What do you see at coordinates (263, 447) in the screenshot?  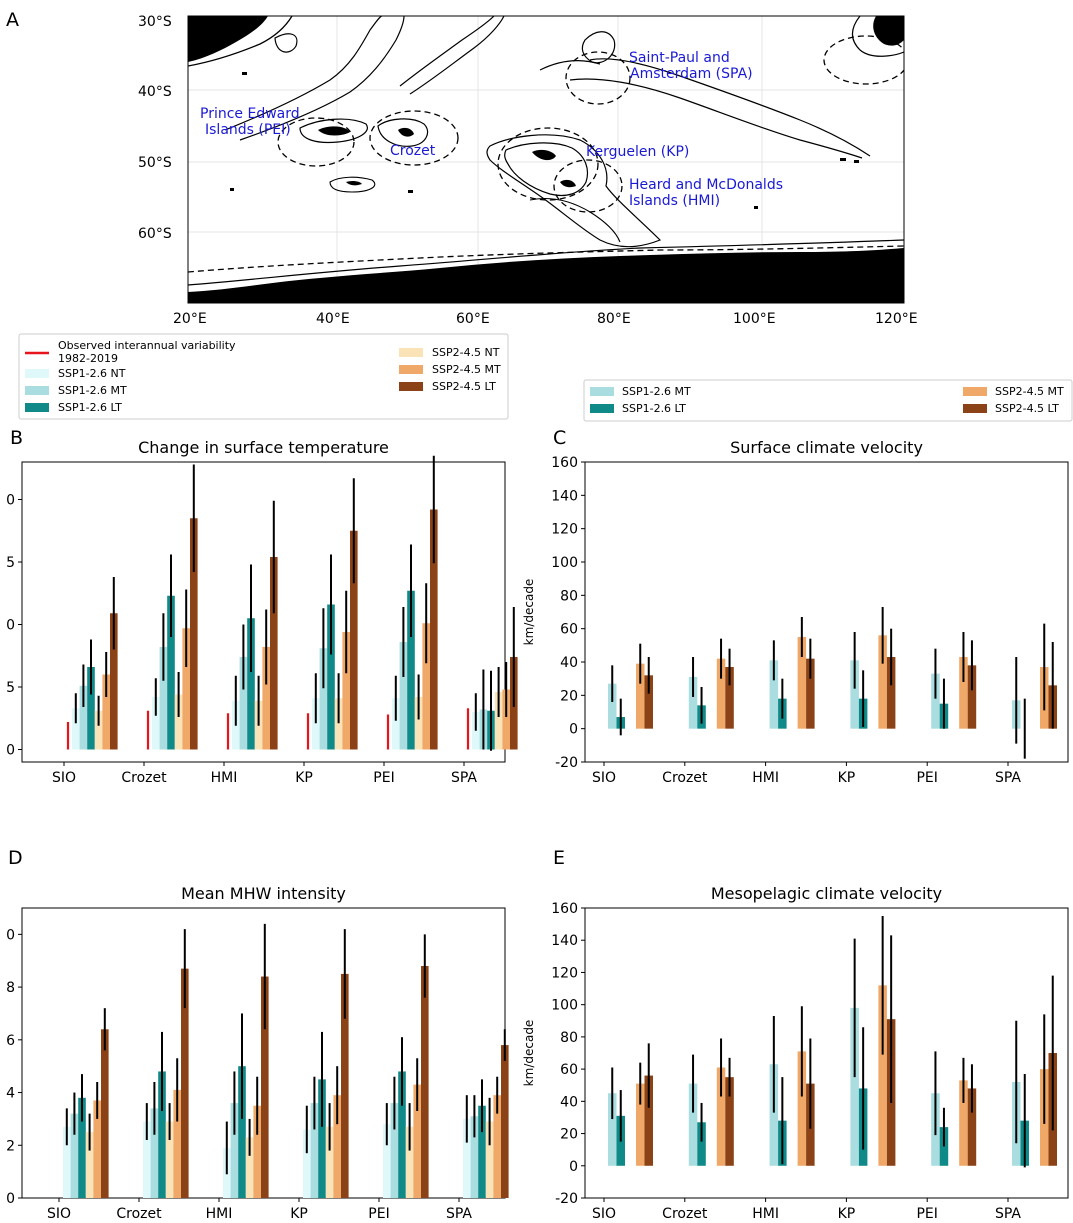 I see `chart-title: Change in surface temperature` at bounding box center [263, 447].